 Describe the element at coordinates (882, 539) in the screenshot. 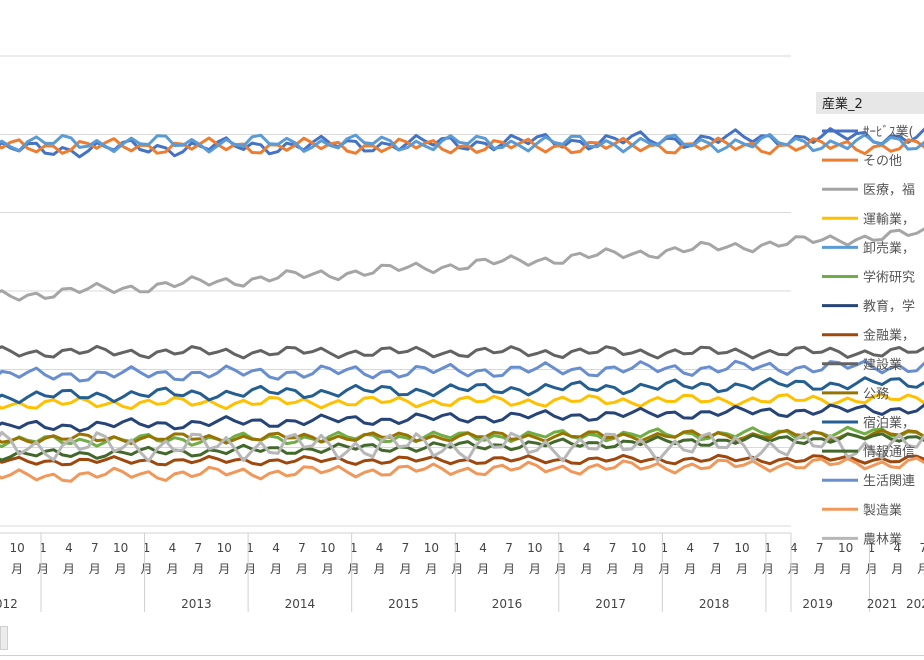

I see `legend-label: 農林業` at that location.